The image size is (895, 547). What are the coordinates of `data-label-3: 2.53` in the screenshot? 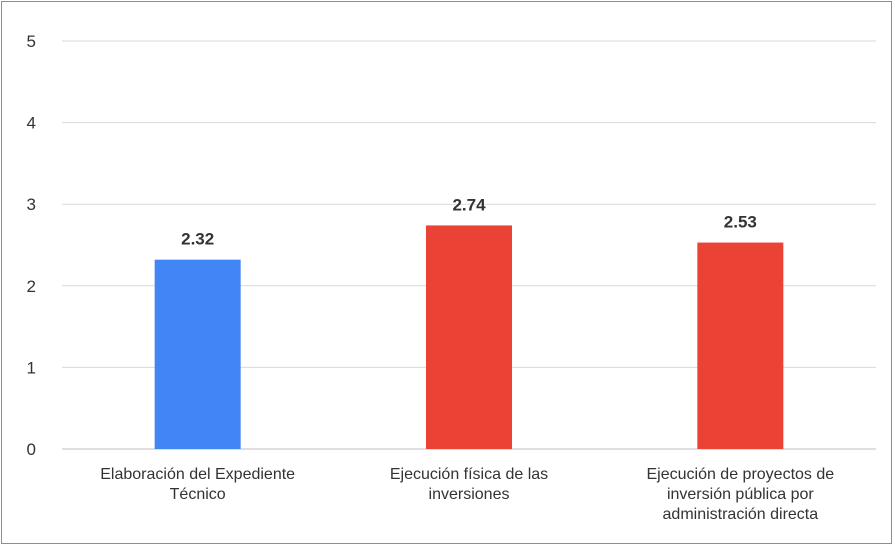 It's located at (740, 222).